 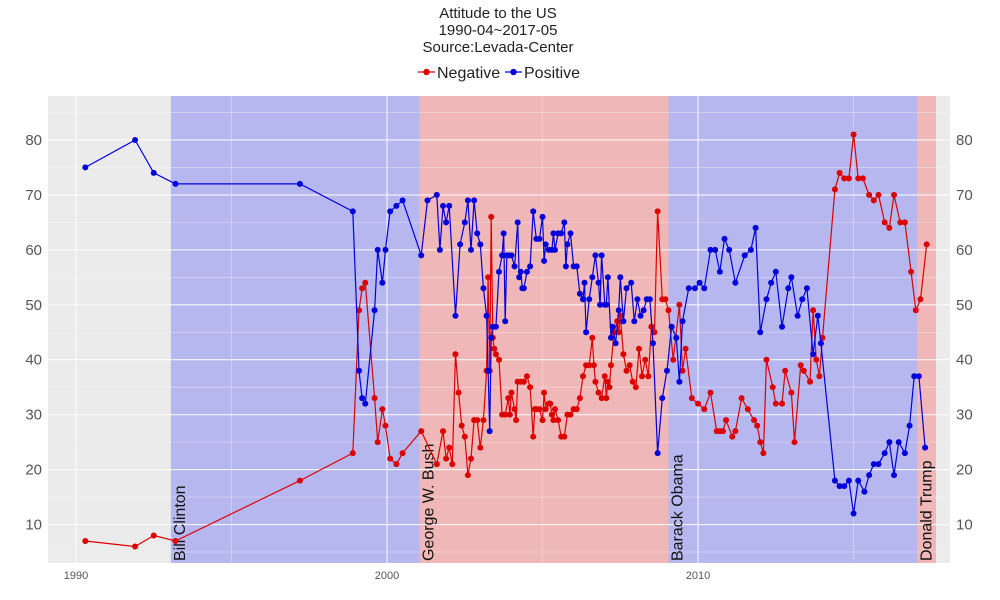 I want to click on legend-label-negative: Negative, so click(x=468, y=73).